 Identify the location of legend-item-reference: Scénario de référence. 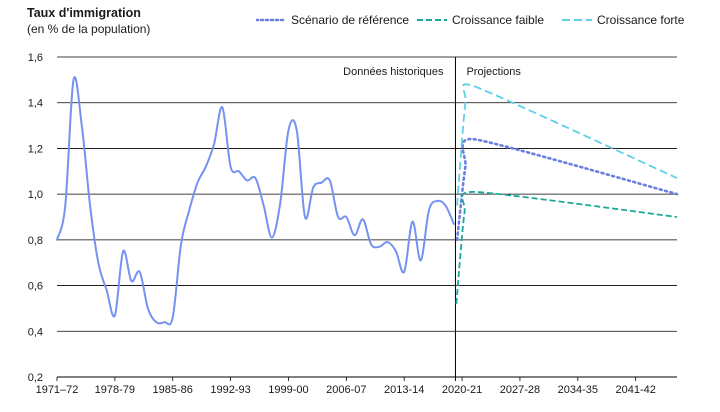
(332, 20).